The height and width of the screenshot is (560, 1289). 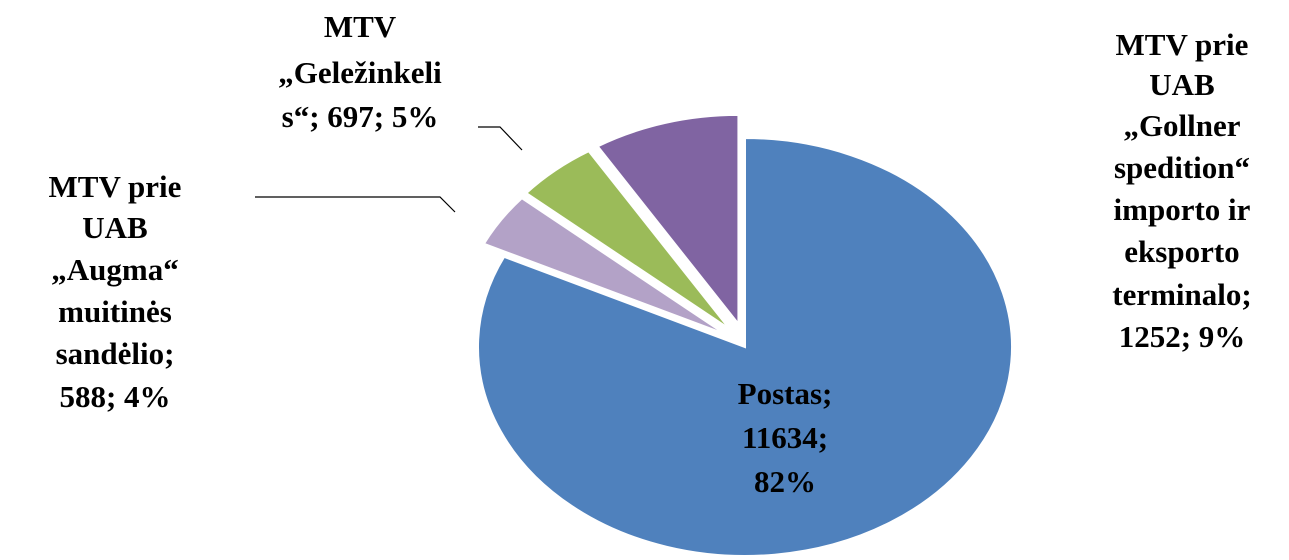 What do you see at coordinates (1182, 167) in the screenshot?
I see `data-label: spedition“` at bounding box center [1182, 167].